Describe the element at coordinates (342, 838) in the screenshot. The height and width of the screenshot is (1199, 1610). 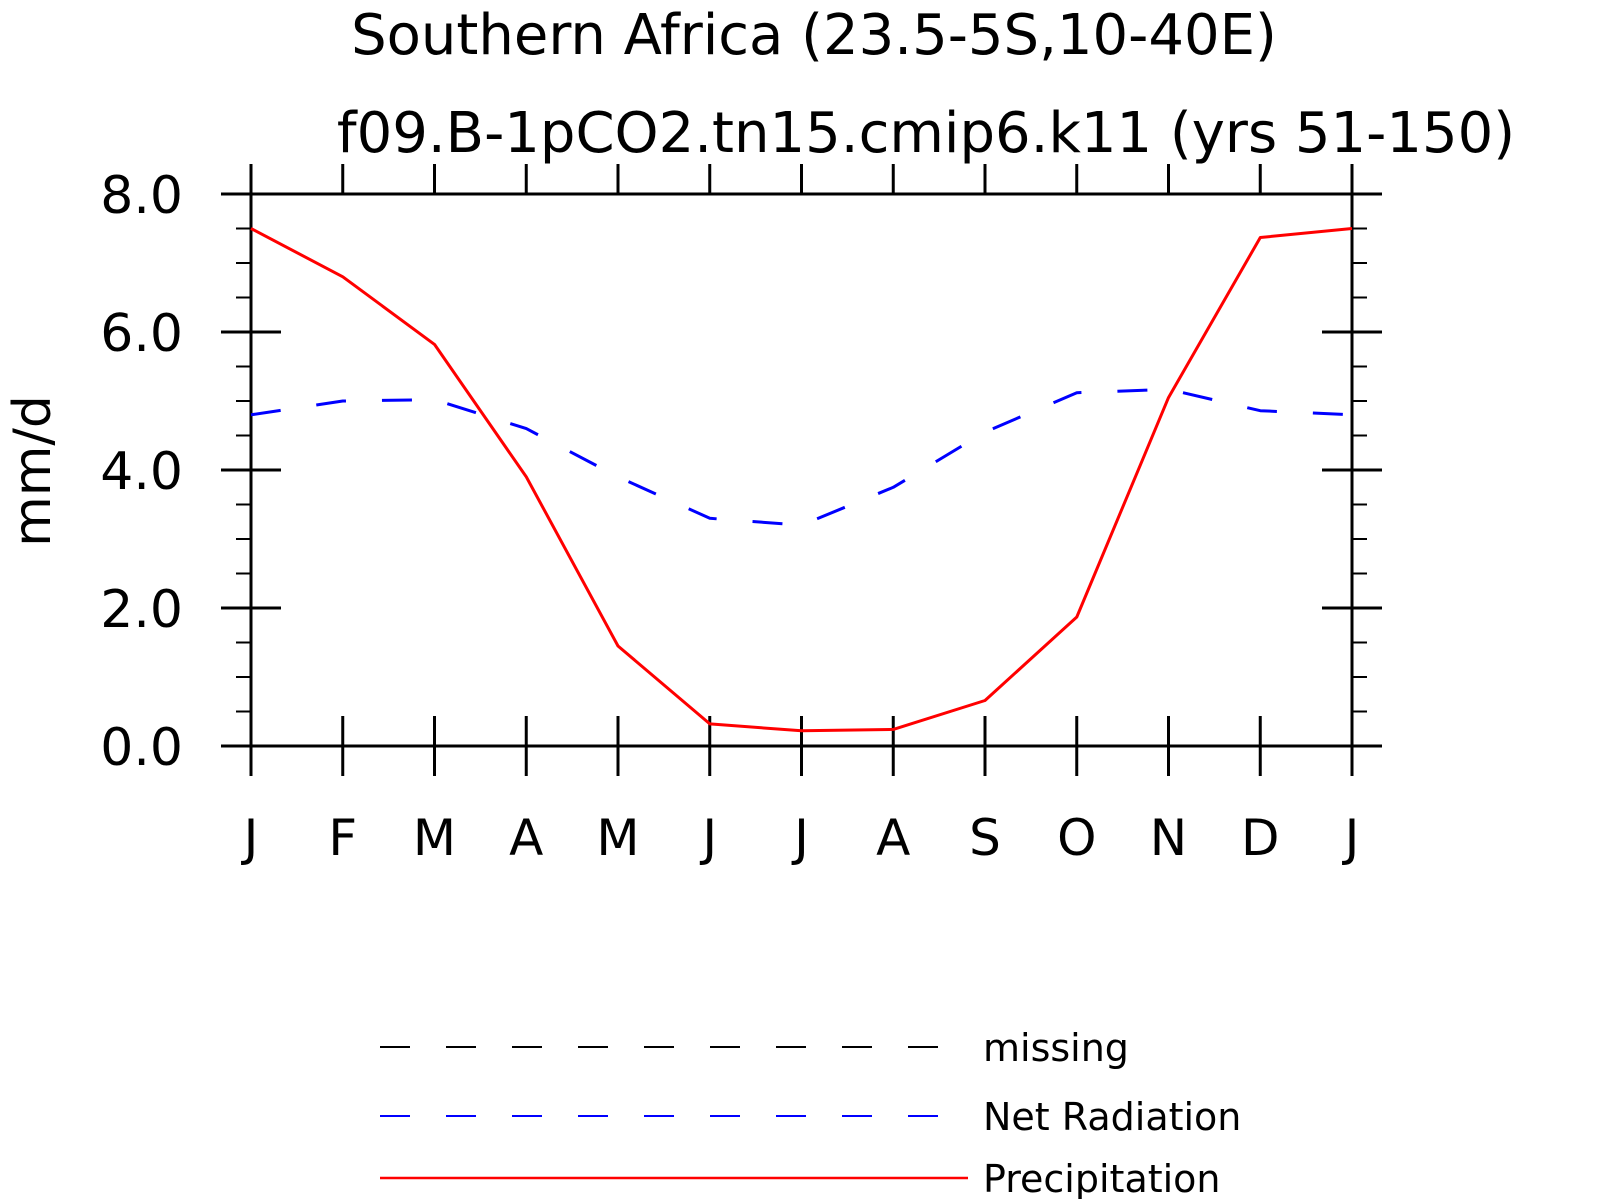
I see `x-tick-label: F` at that location.